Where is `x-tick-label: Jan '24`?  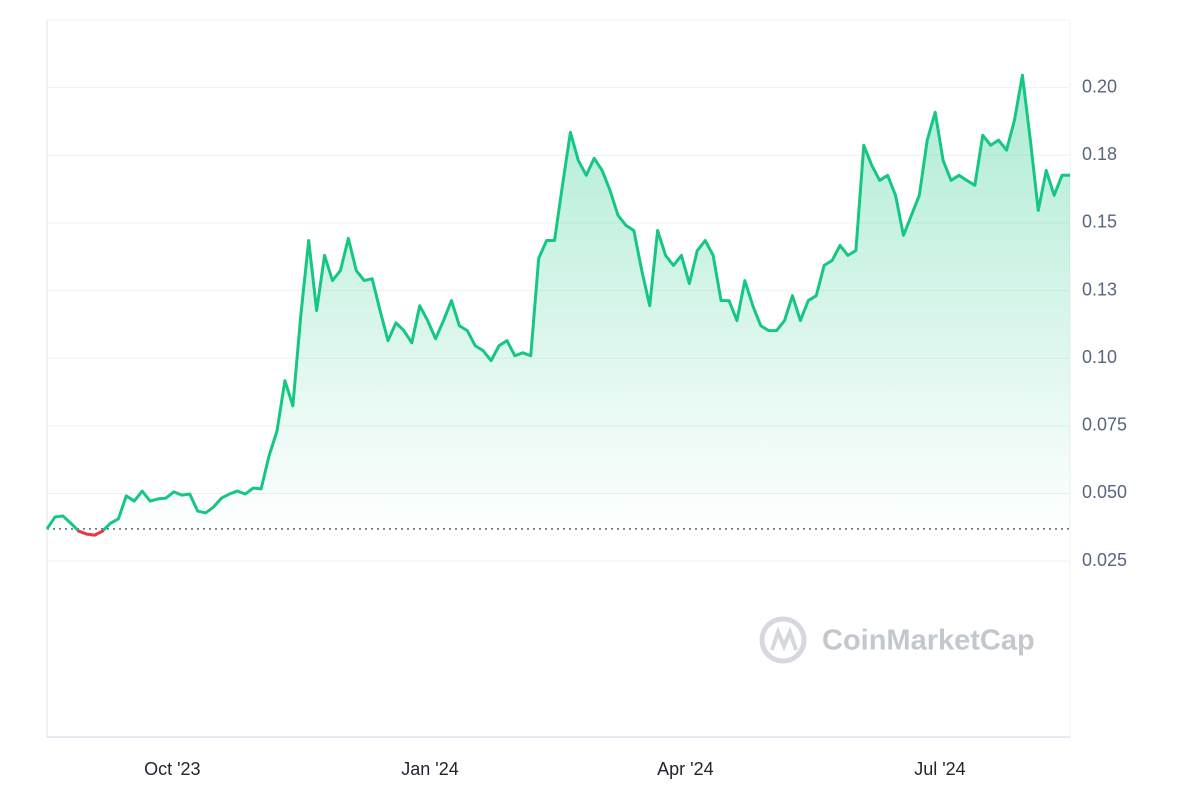 x-tick-label: Jan '24 is located at coordinates (429, 769).